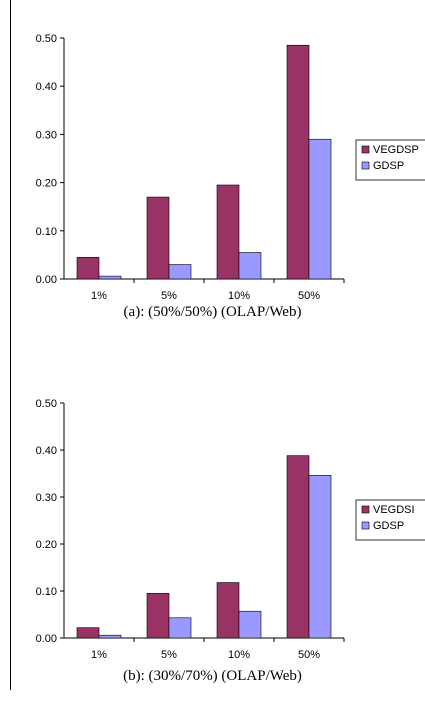 The image size is (425, 711). I want to click on legend: VEGDSP GDSP, so click(390, 160).